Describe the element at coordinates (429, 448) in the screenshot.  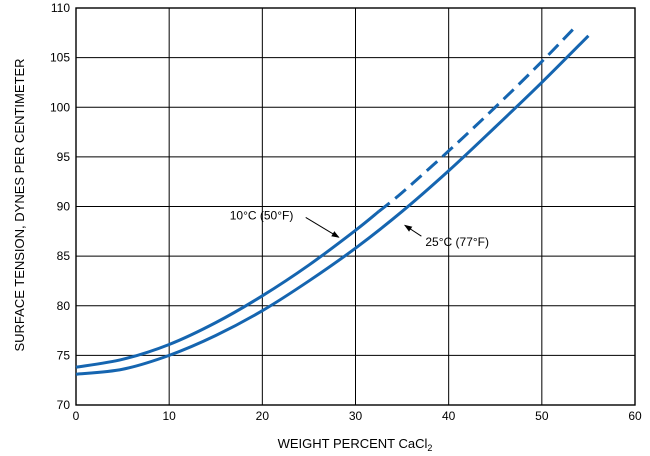
I see `x-axis-label-subscript: 2` at that location.